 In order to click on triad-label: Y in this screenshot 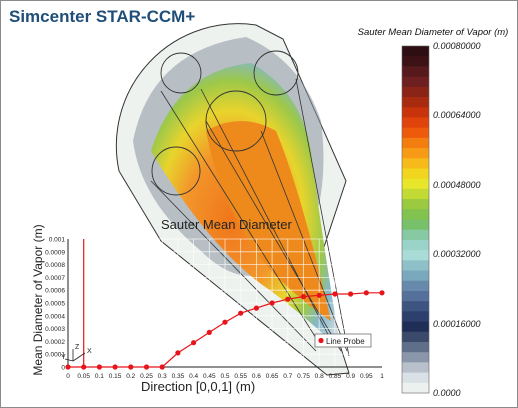, I will do `click(63, 357)`.